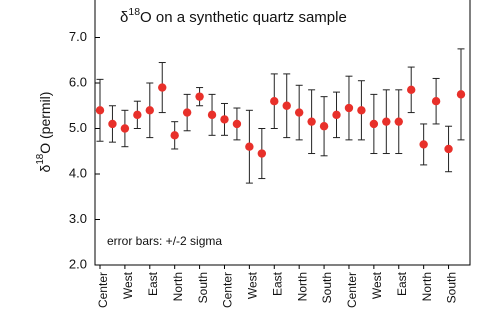  I want to click on annotation: error bars: +/-2 sigma, so click(164, 241).